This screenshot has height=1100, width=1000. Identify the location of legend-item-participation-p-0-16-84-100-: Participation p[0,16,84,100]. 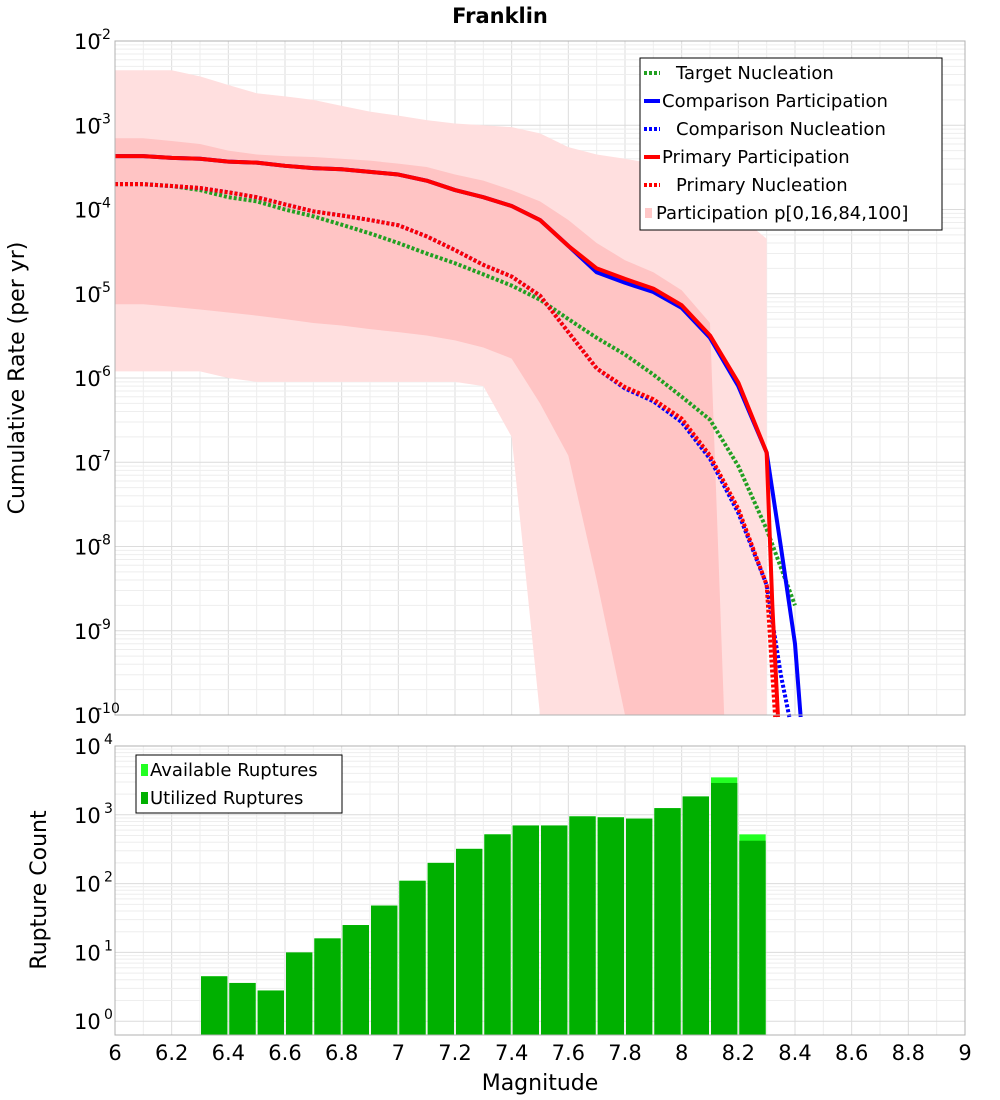
(782, 213).